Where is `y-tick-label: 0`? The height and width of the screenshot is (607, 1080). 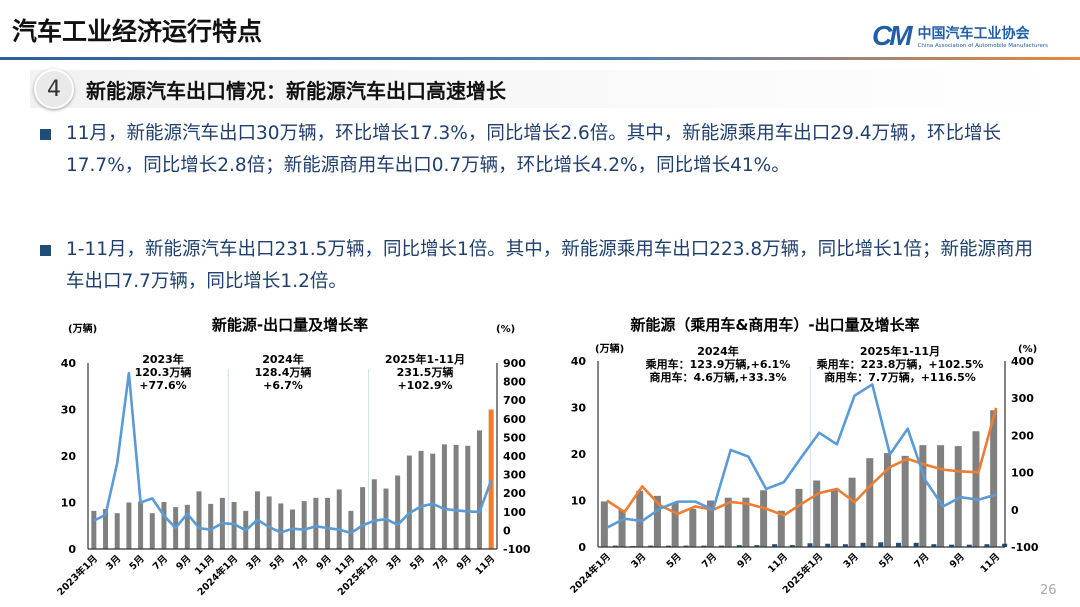 y-tick-label: 0 is located at coordinates (72, 549).